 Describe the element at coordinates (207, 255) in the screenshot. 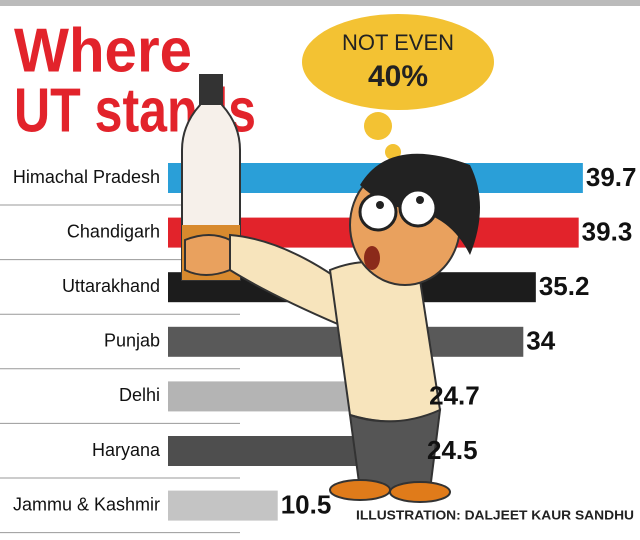

I see `hand` at that location.